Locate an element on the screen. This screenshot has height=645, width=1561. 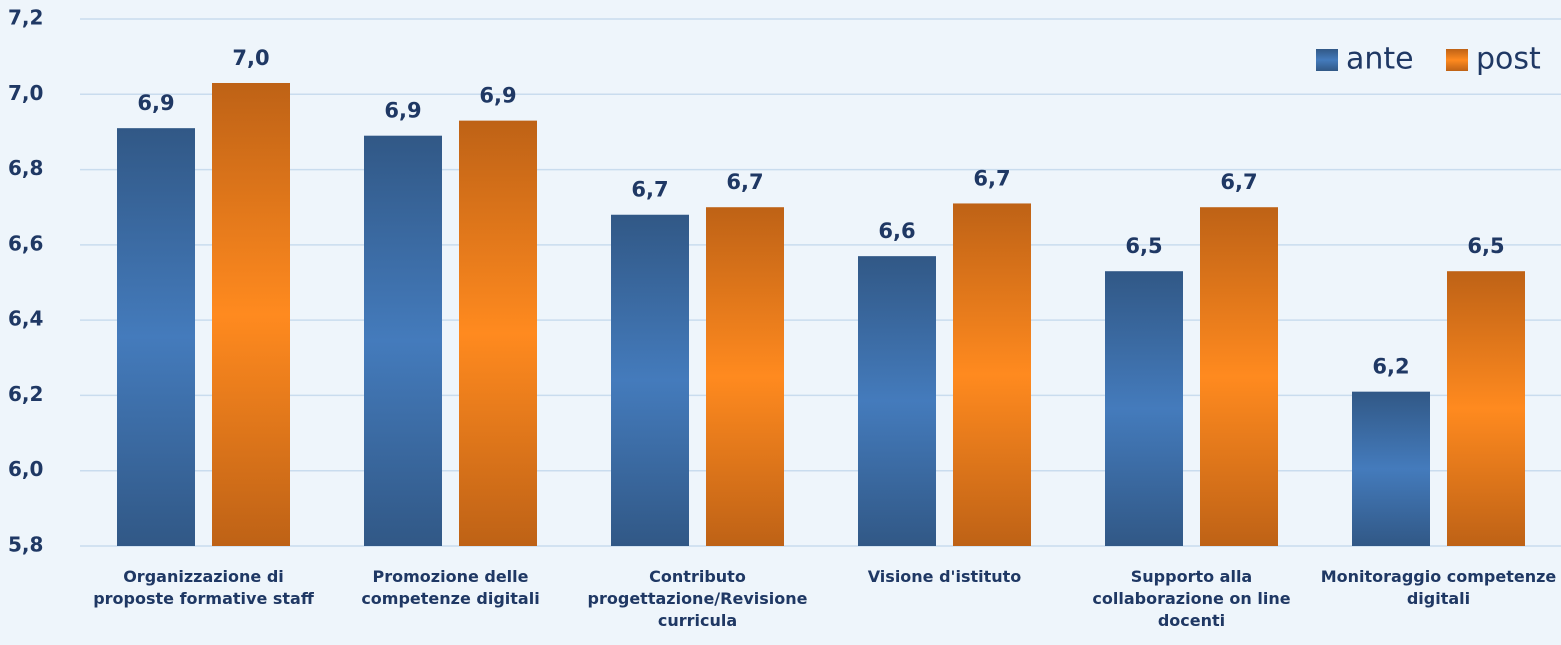
x-tick-label: Monitoraggio competenze digitali is located at coordinates (1438, 587).